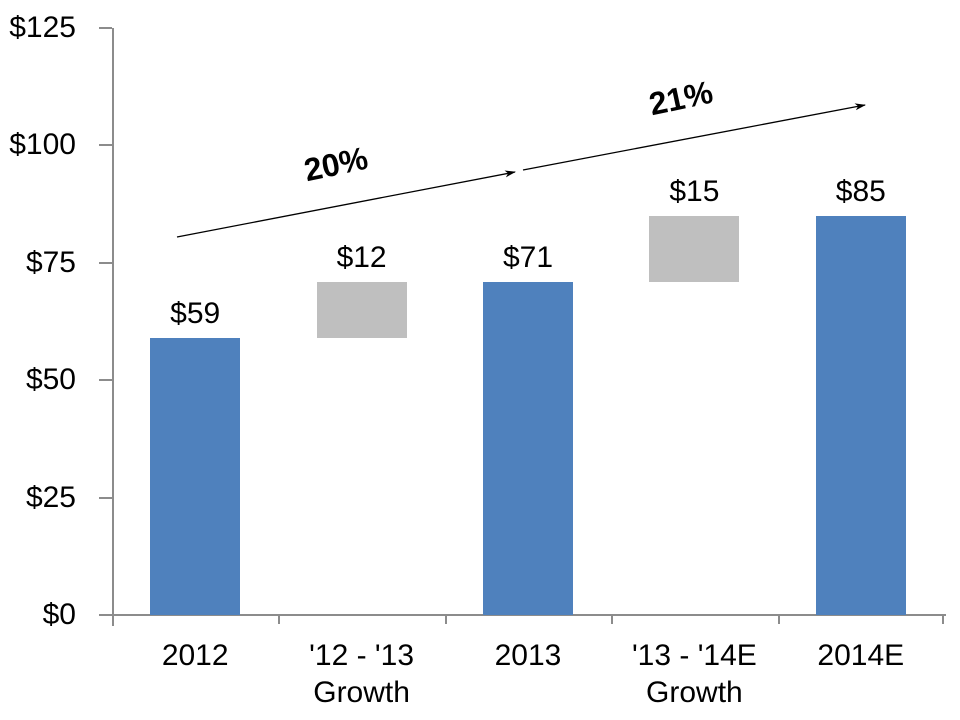 This screenshot has height=720, width=960. I want to click on bar-data-label: $12, so click(361, 257).